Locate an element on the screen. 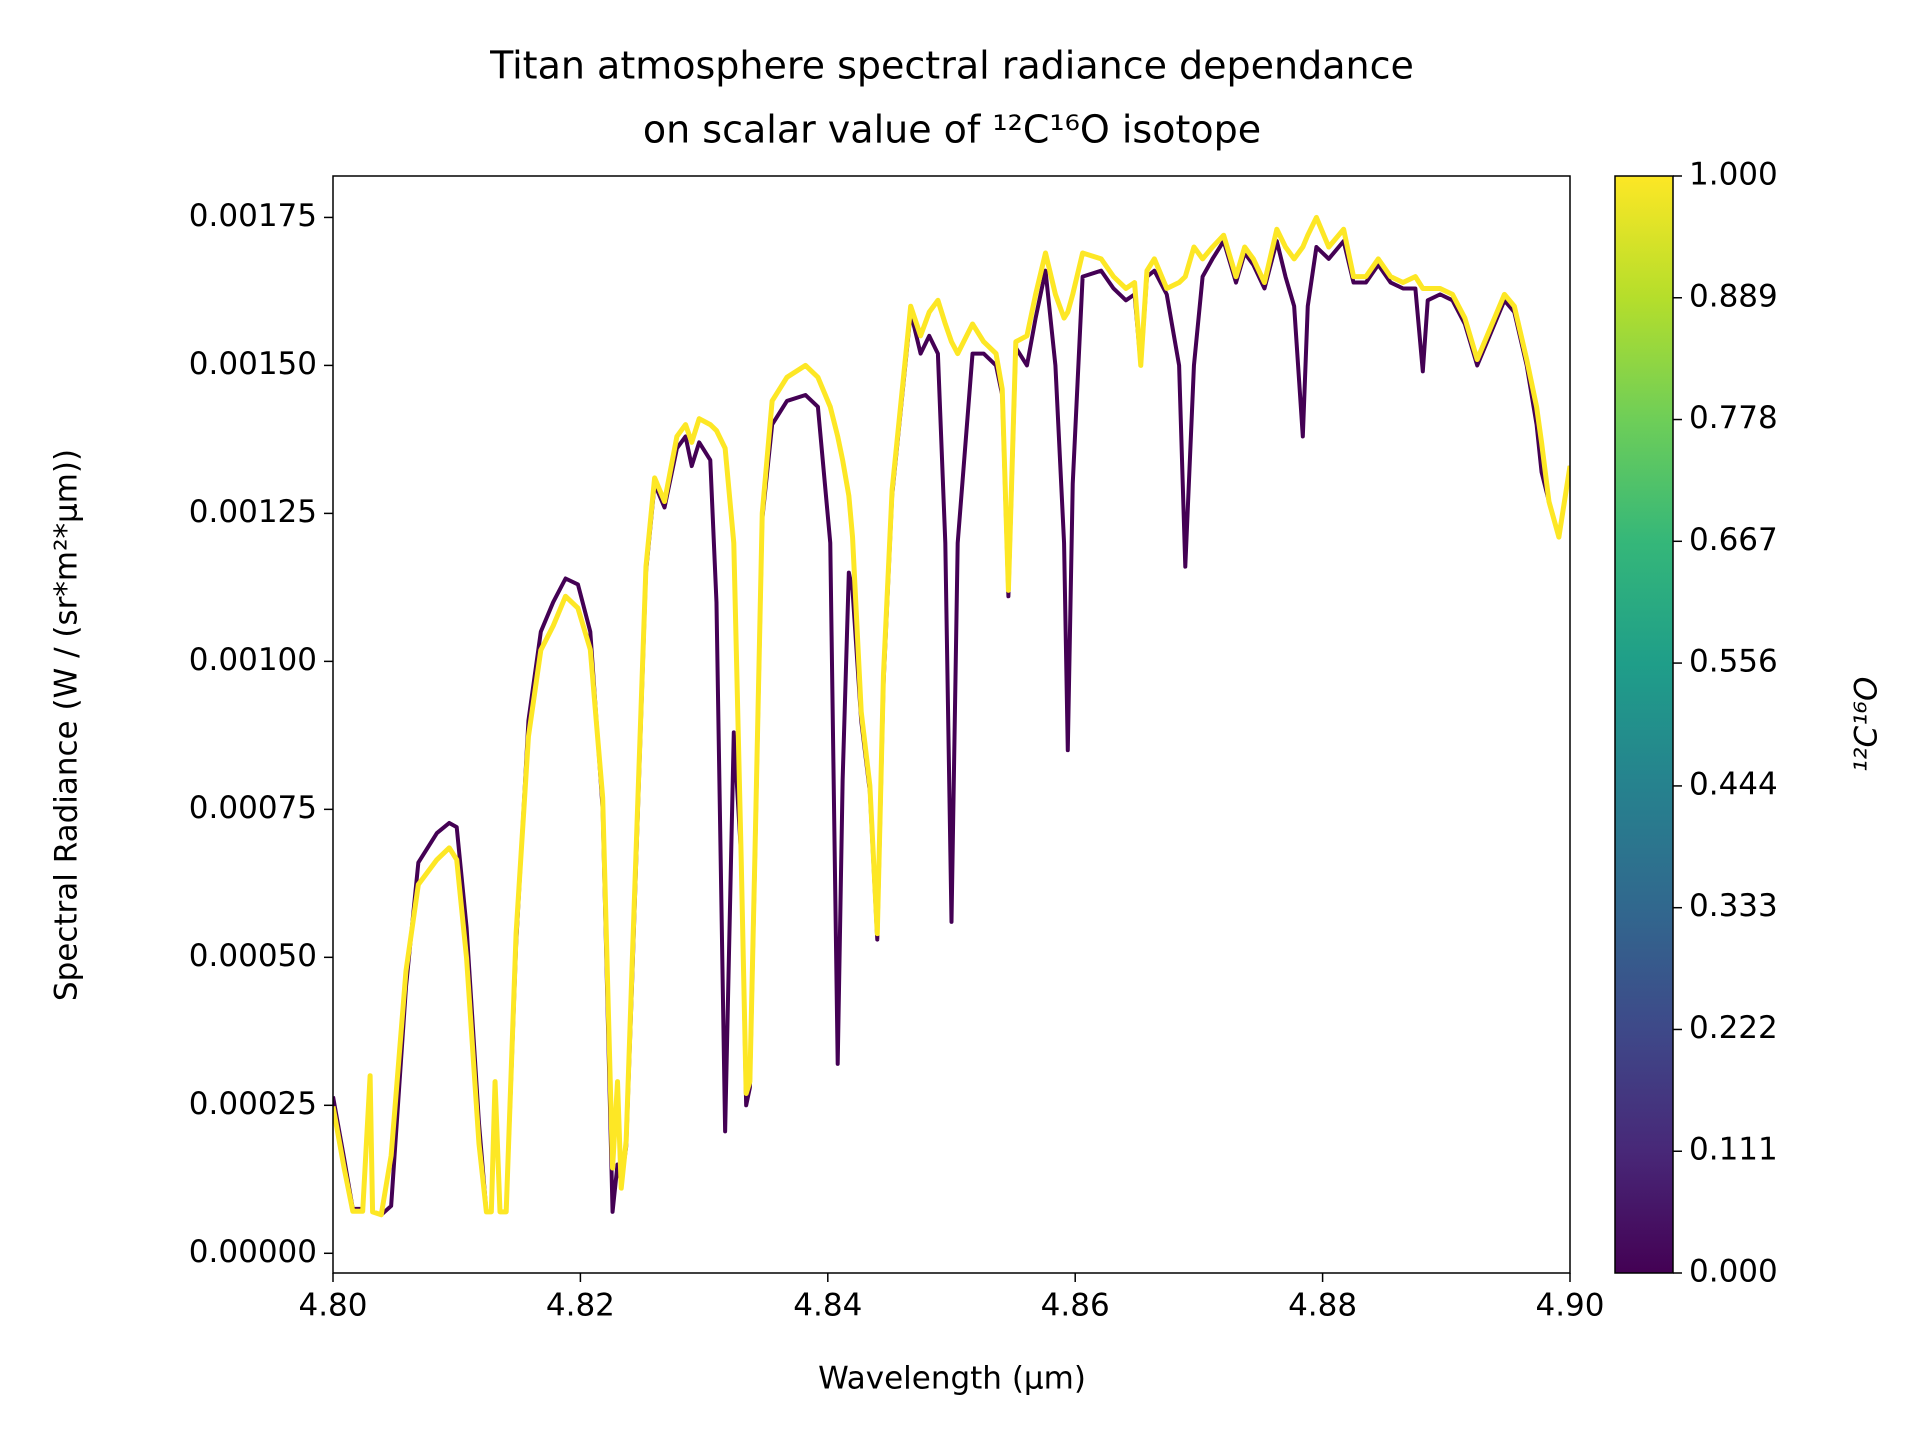 Image resolution: width=1920 pixels, height=1440 pixels. colorbar-tick-label: 0.556 is located at coordinates (1733, 662).